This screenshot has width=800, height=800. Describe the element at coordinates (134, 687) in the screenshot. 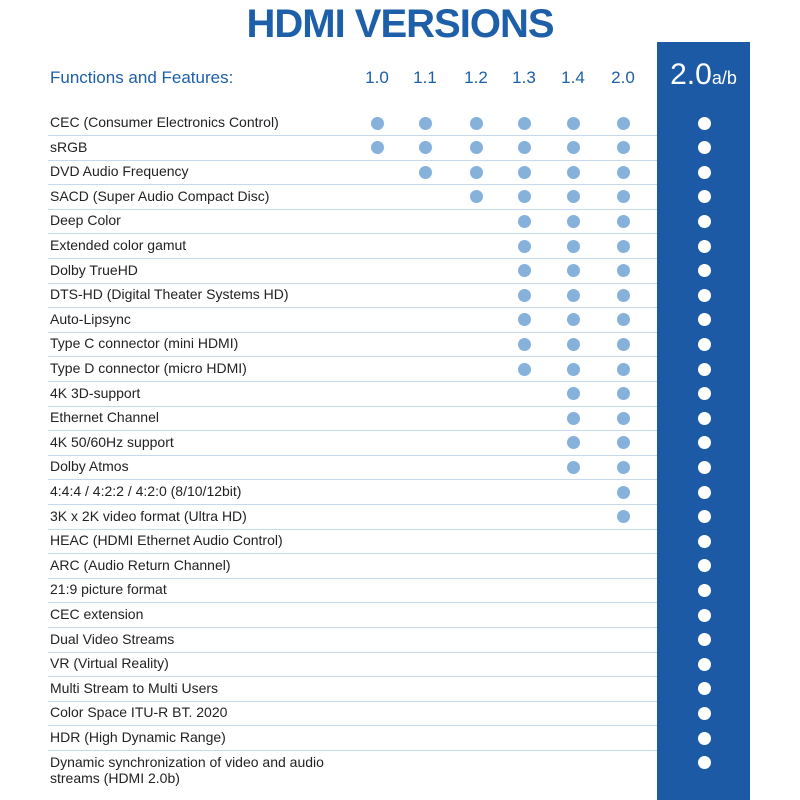

I see `feature-label: Multi Stream to Multi Users` at that location.